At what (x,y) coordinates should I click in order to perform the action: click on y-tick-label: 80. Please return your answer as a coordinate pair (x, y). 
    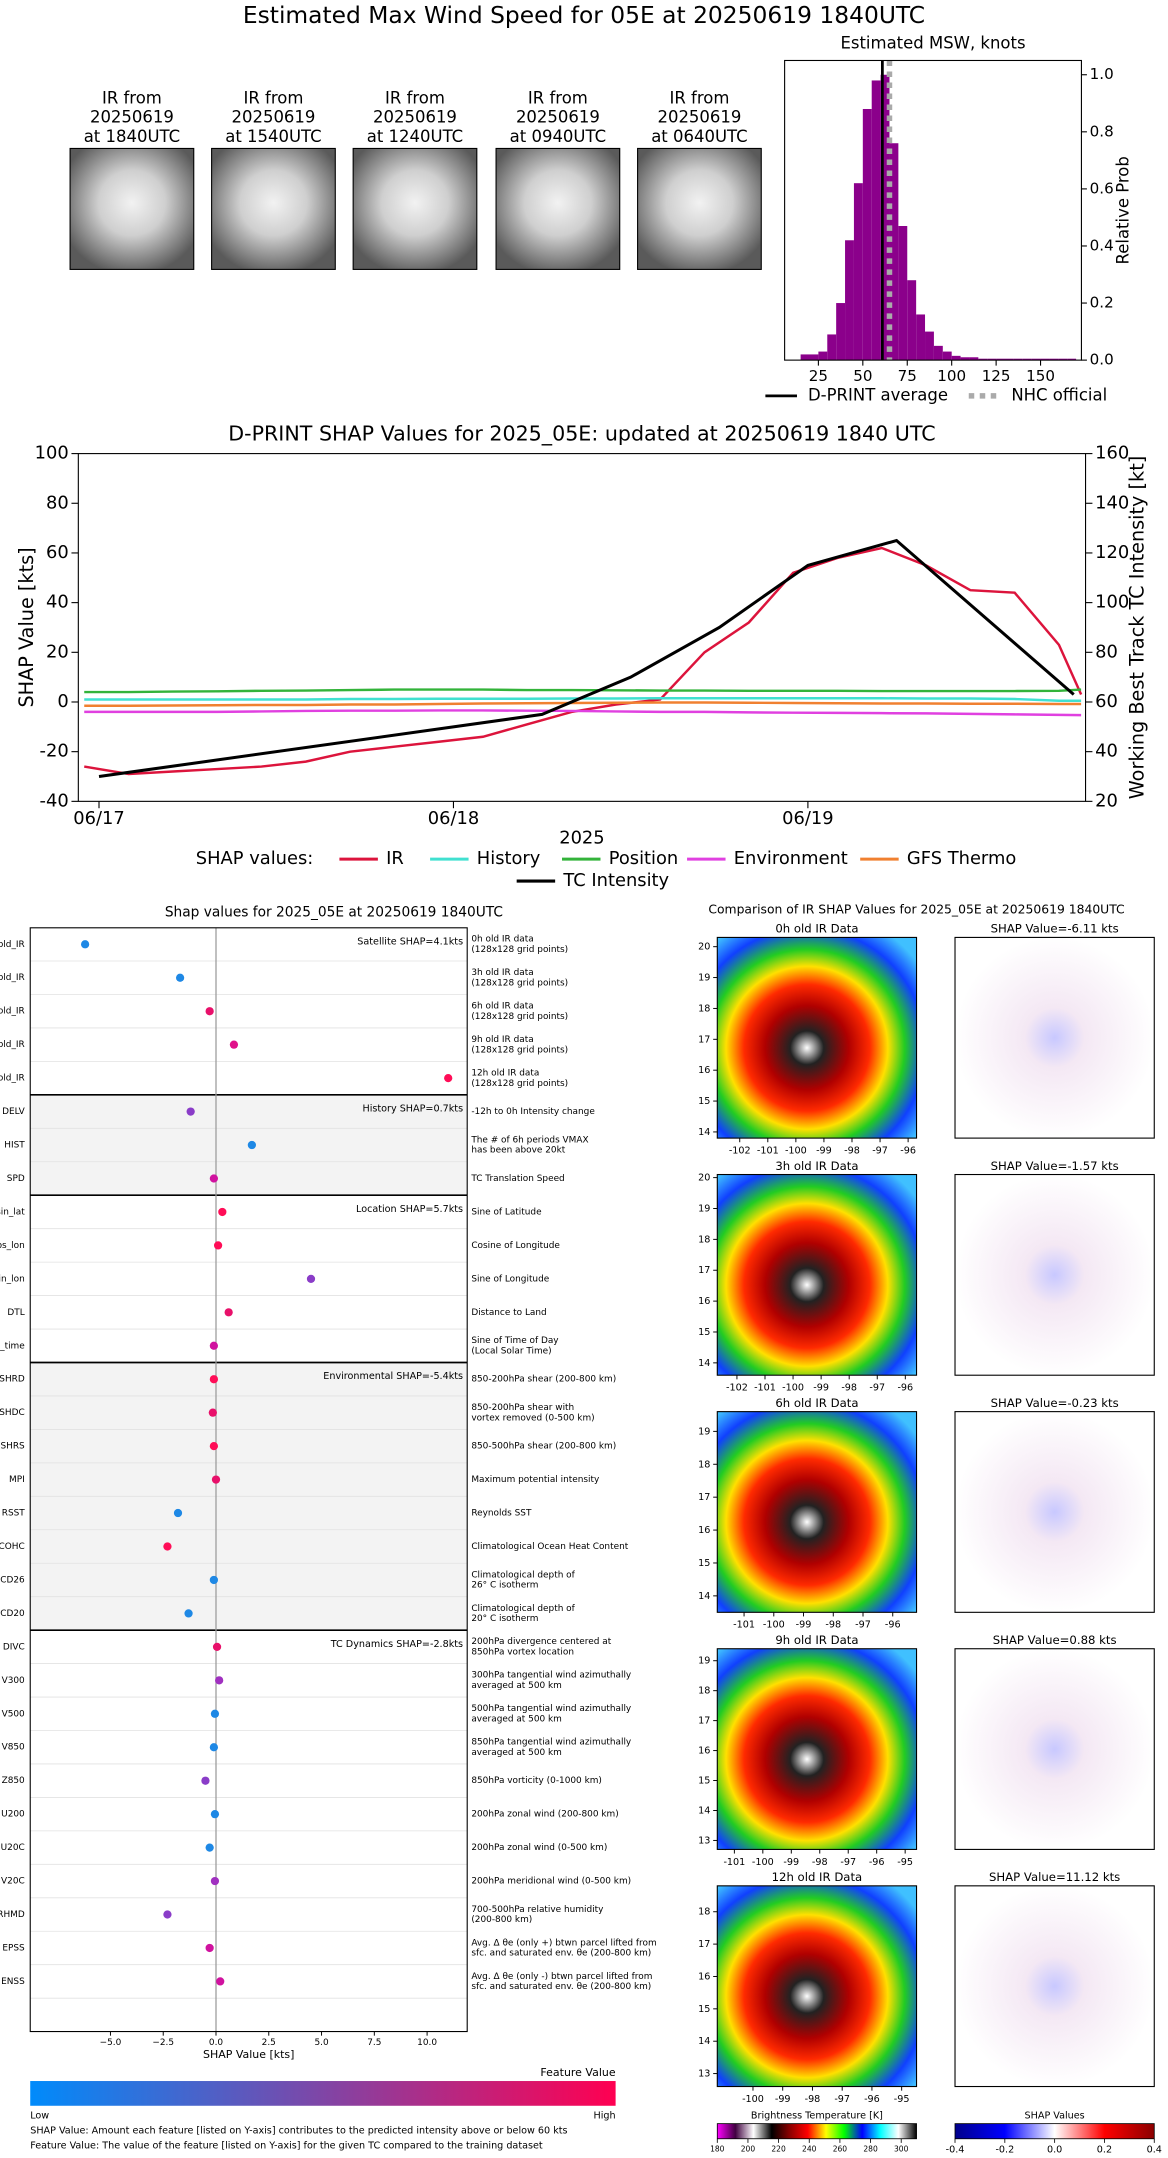
    Looking at the image, I should click on (57, 502).